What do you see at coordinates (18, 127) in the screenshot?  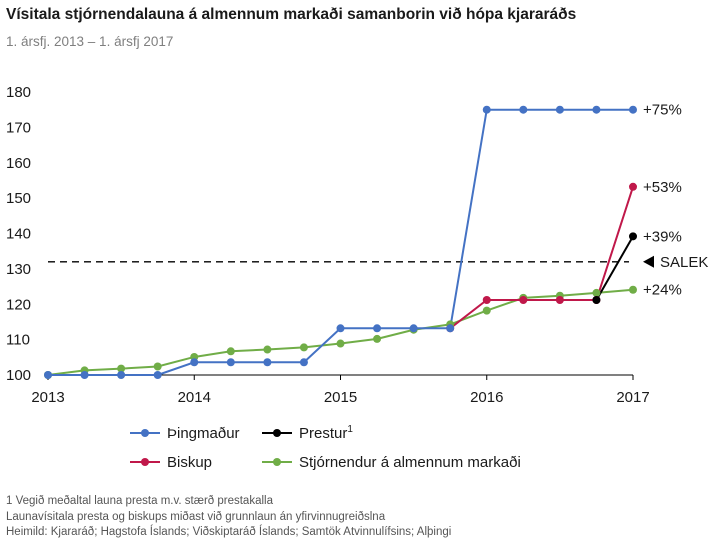 I see `y-tick-label: 170` at bounding box center [18, 127].